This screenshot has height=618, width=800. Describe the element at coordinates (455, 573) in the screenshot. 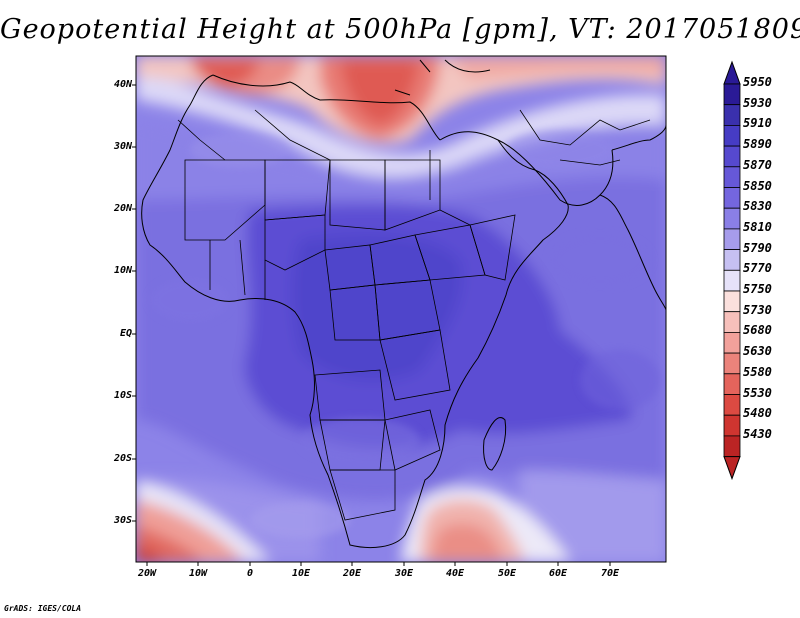

I see `lon-label: 40E` at that location.